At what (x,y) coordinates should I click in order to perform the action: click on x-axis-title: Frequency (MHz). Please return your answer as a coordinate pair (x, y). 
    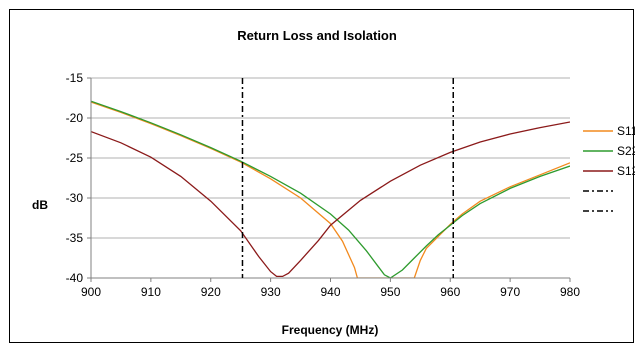
    Looking at the image, I should click on (330, 330).